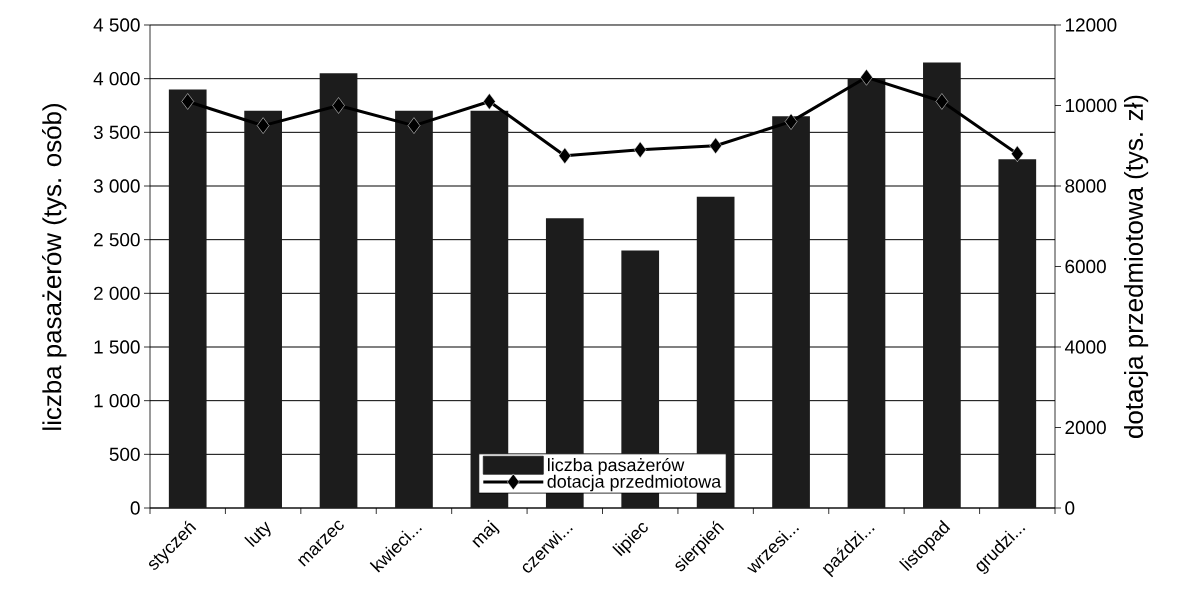 The width and height of the screenshot is (1200, 612). I want to click on y2-tick-label: 0, so click(1070, 508).